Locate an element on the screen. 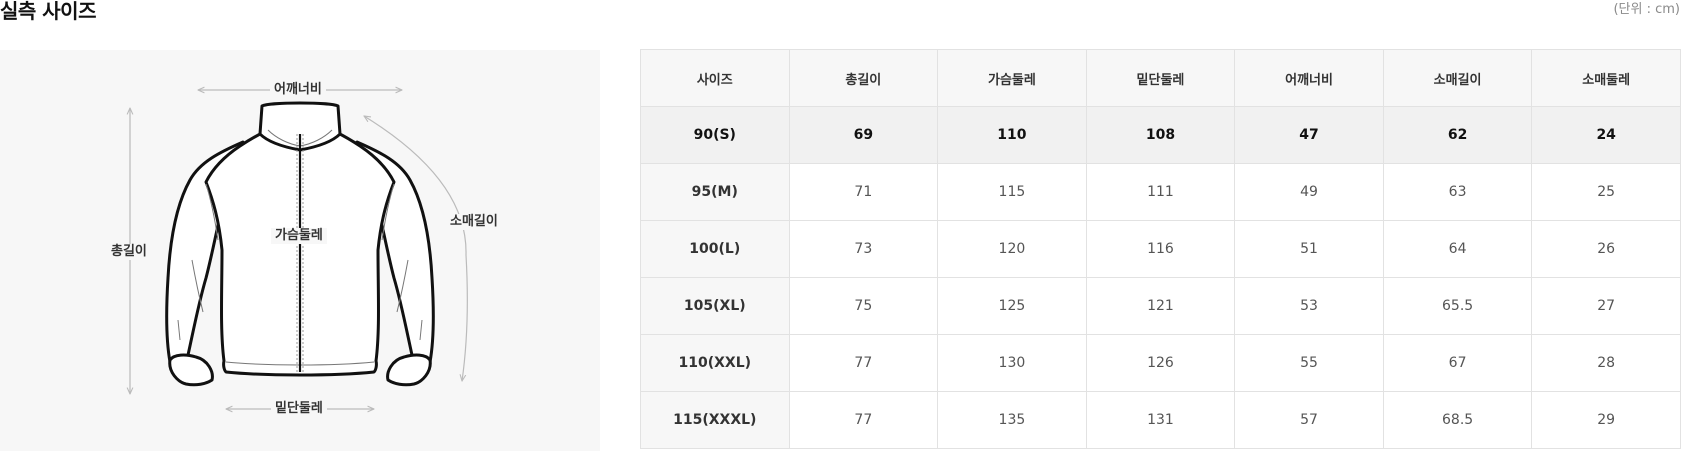  table-cell: 121 is located at coordinates (1160, 306).